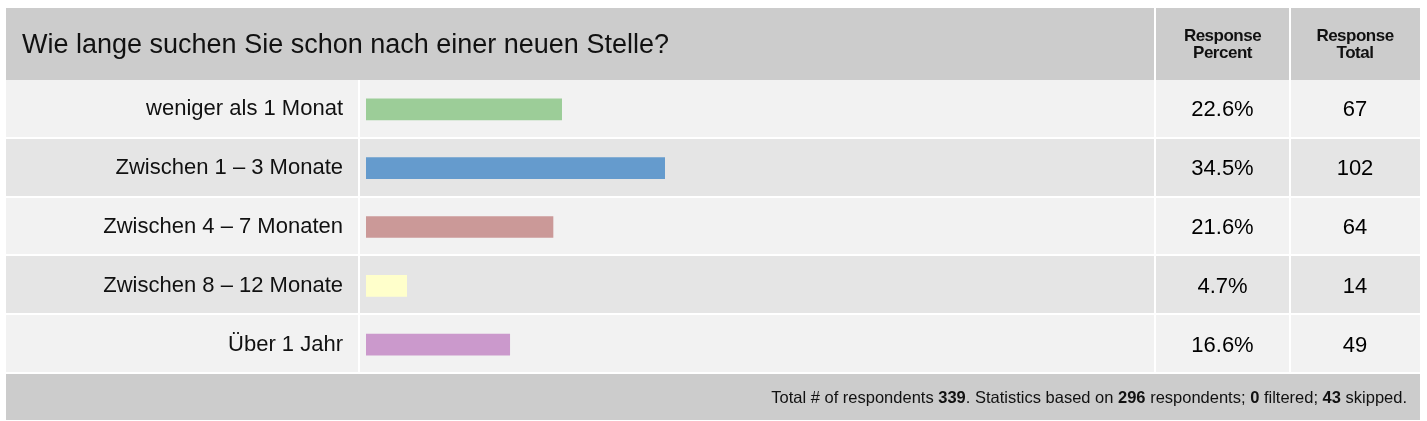  I want to click on data-label: 4.7%, so click(1222, 285).